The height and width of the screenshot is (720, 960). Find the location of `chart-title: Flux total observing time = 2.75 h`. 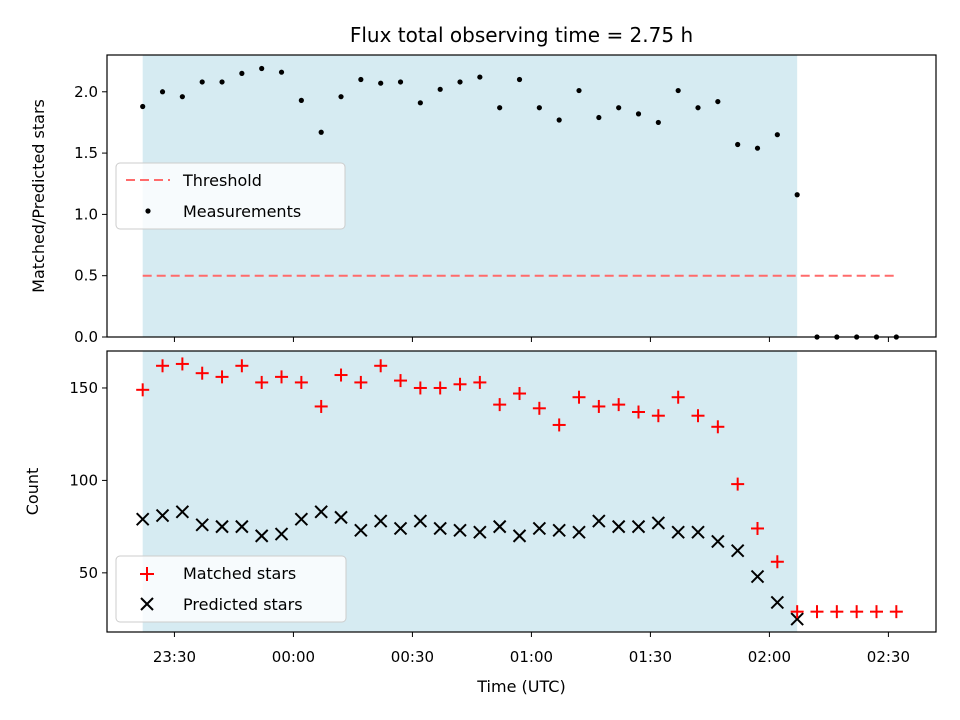

chart-title: Flux total observing time = 2.75 h is located at coordinates (521, 35).